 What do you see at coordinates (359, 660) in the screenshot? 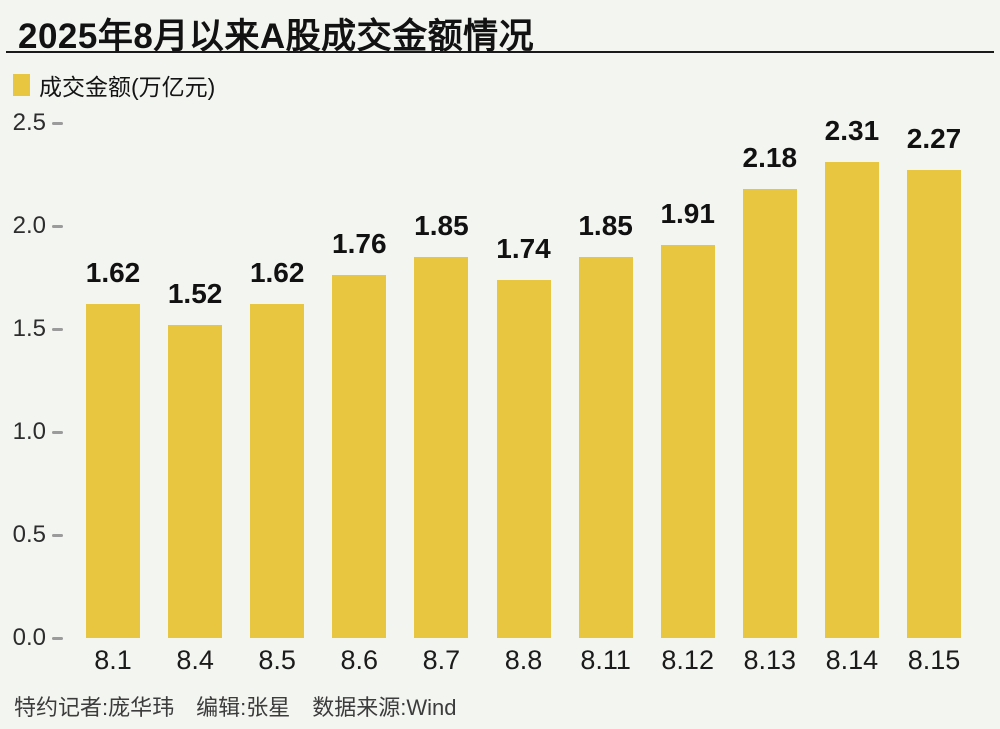
I see `x-axis-label: 8.6` at bounding box center [359, 660].